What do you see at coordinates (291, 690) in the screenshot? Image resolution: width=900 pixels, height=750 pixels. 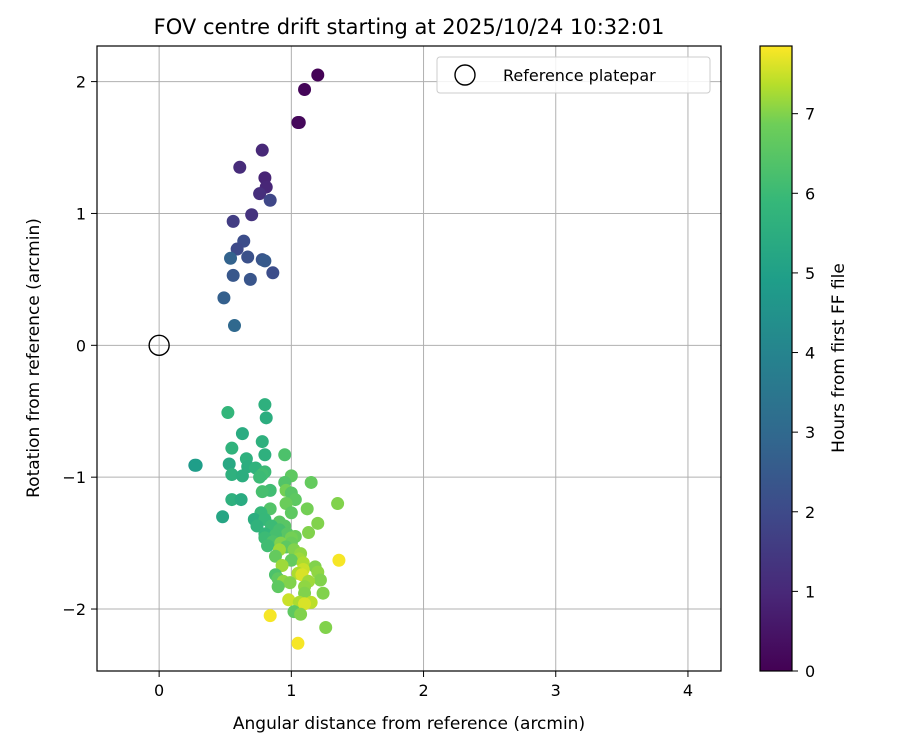 I see `x-tick-label: 1` at bounding box center [291, 690].